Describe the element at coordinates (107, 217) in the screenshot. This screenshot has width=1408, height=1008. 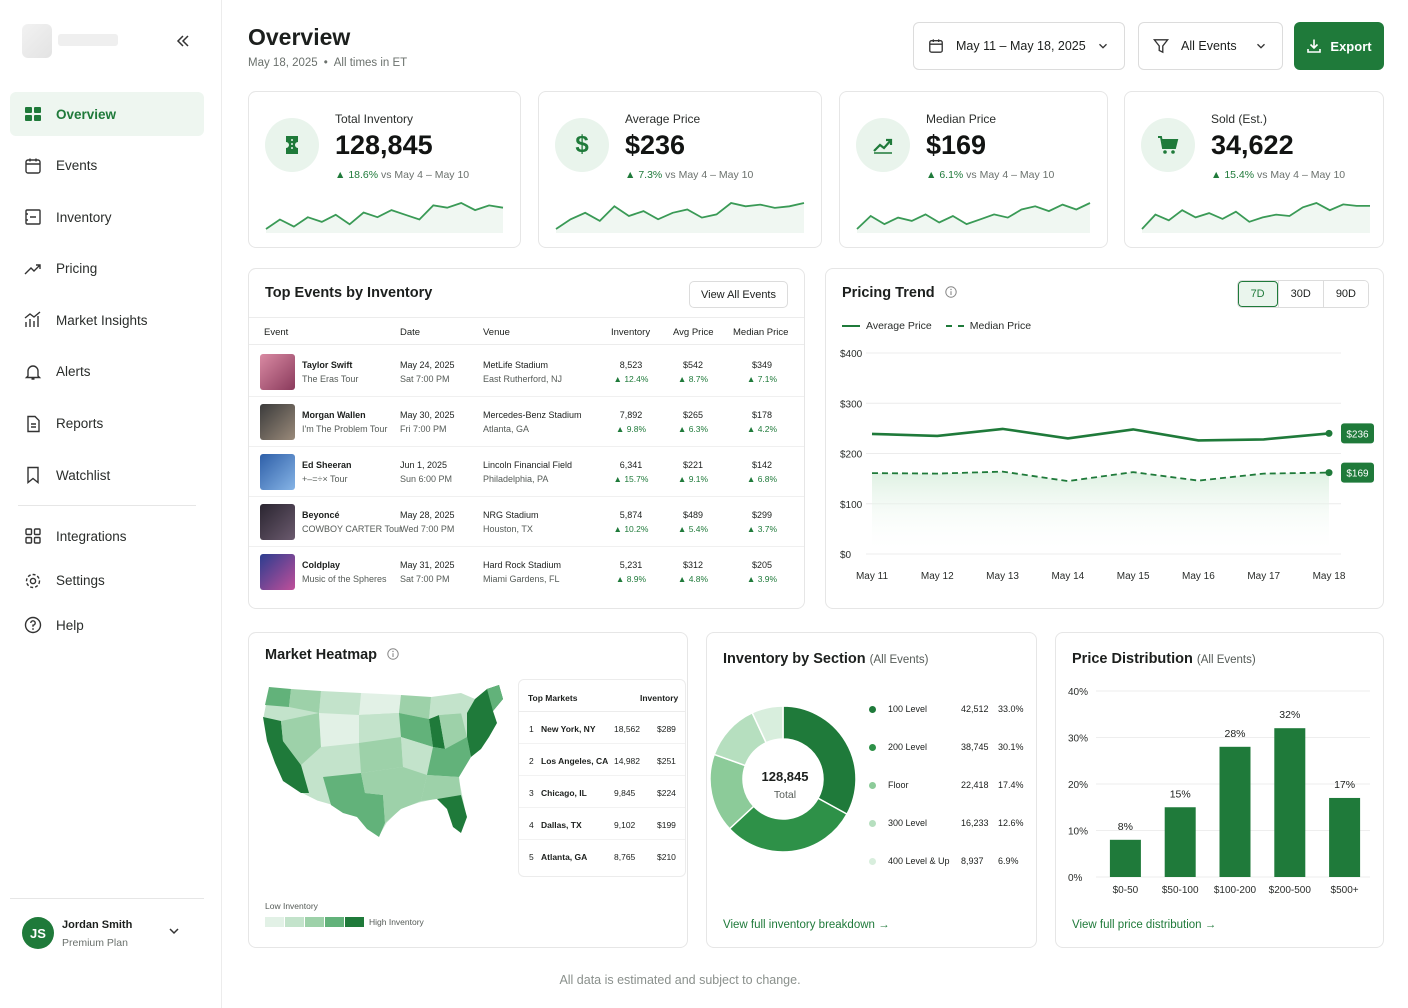
I see `nav-item-inventory: Inventory` at that location.